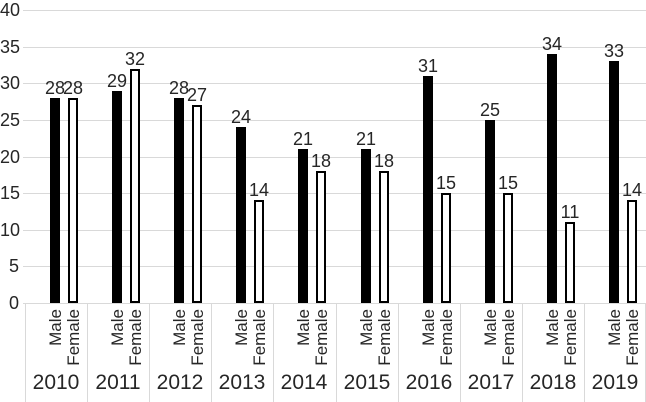 The height and width of the screenshot is (402, 646). Describe the element at coordinates (428, 66) in the screenshot. I see `data-label-male-2016: 31` at that location.